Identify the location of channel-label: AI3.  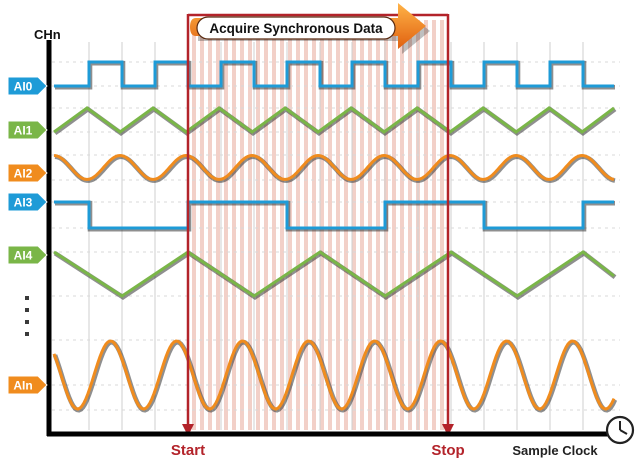
(23, 203).